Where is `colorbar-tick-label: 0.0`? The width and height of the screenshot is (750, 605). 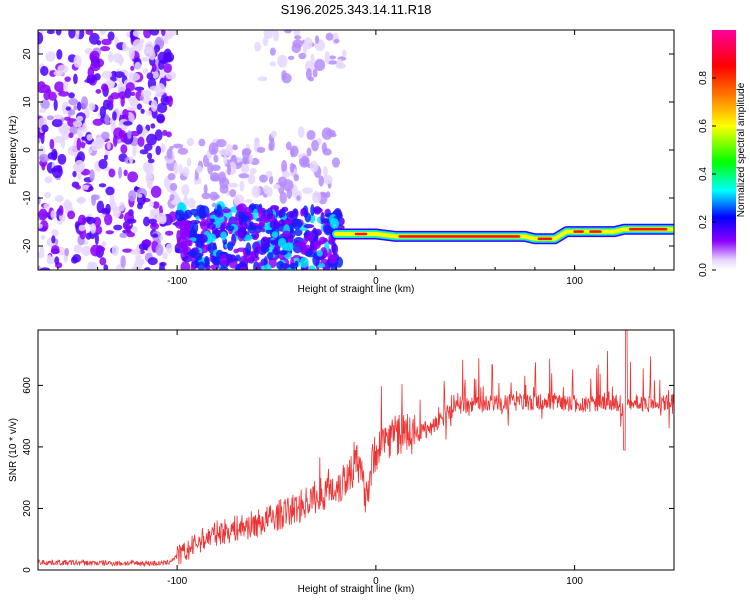
colorbar-tick-label: 0.0 is located at coordinates (703, 270).